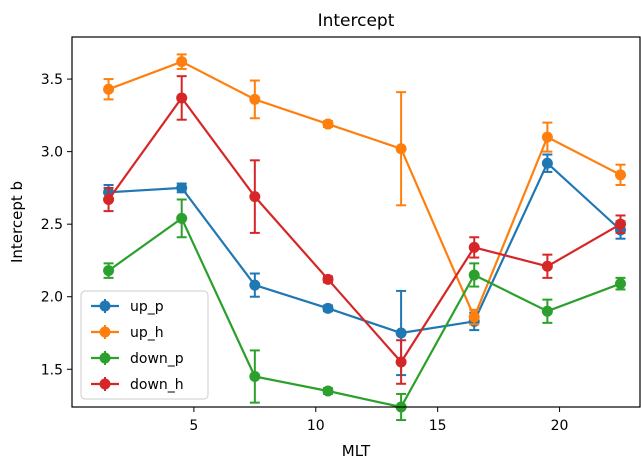 The height and width of the screenshot is (459, 641). What do you see at coordinates (193, 426) in the screenshot?
I see `x-tick-label: 5` at bounding box center [193, 426].